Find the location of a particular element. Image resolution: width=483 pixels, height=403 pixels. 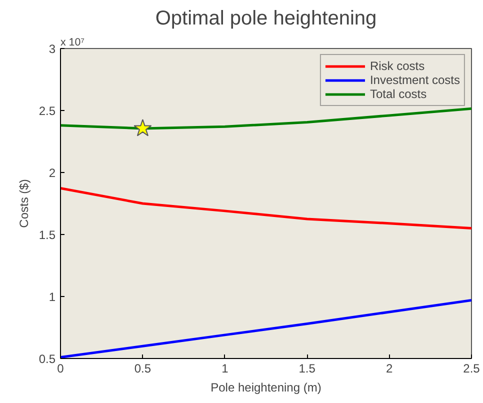

x-tick-label: 0 is located at coordinates (60, 369).